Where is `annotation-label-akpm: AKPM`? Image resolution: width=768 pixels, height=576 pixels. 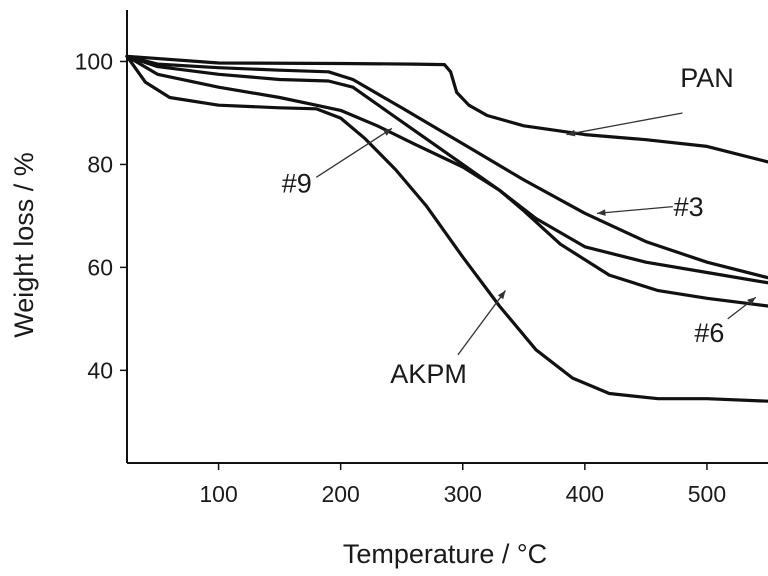
annotation-label-akpm: AKPM is located at coordinates (428, 374).